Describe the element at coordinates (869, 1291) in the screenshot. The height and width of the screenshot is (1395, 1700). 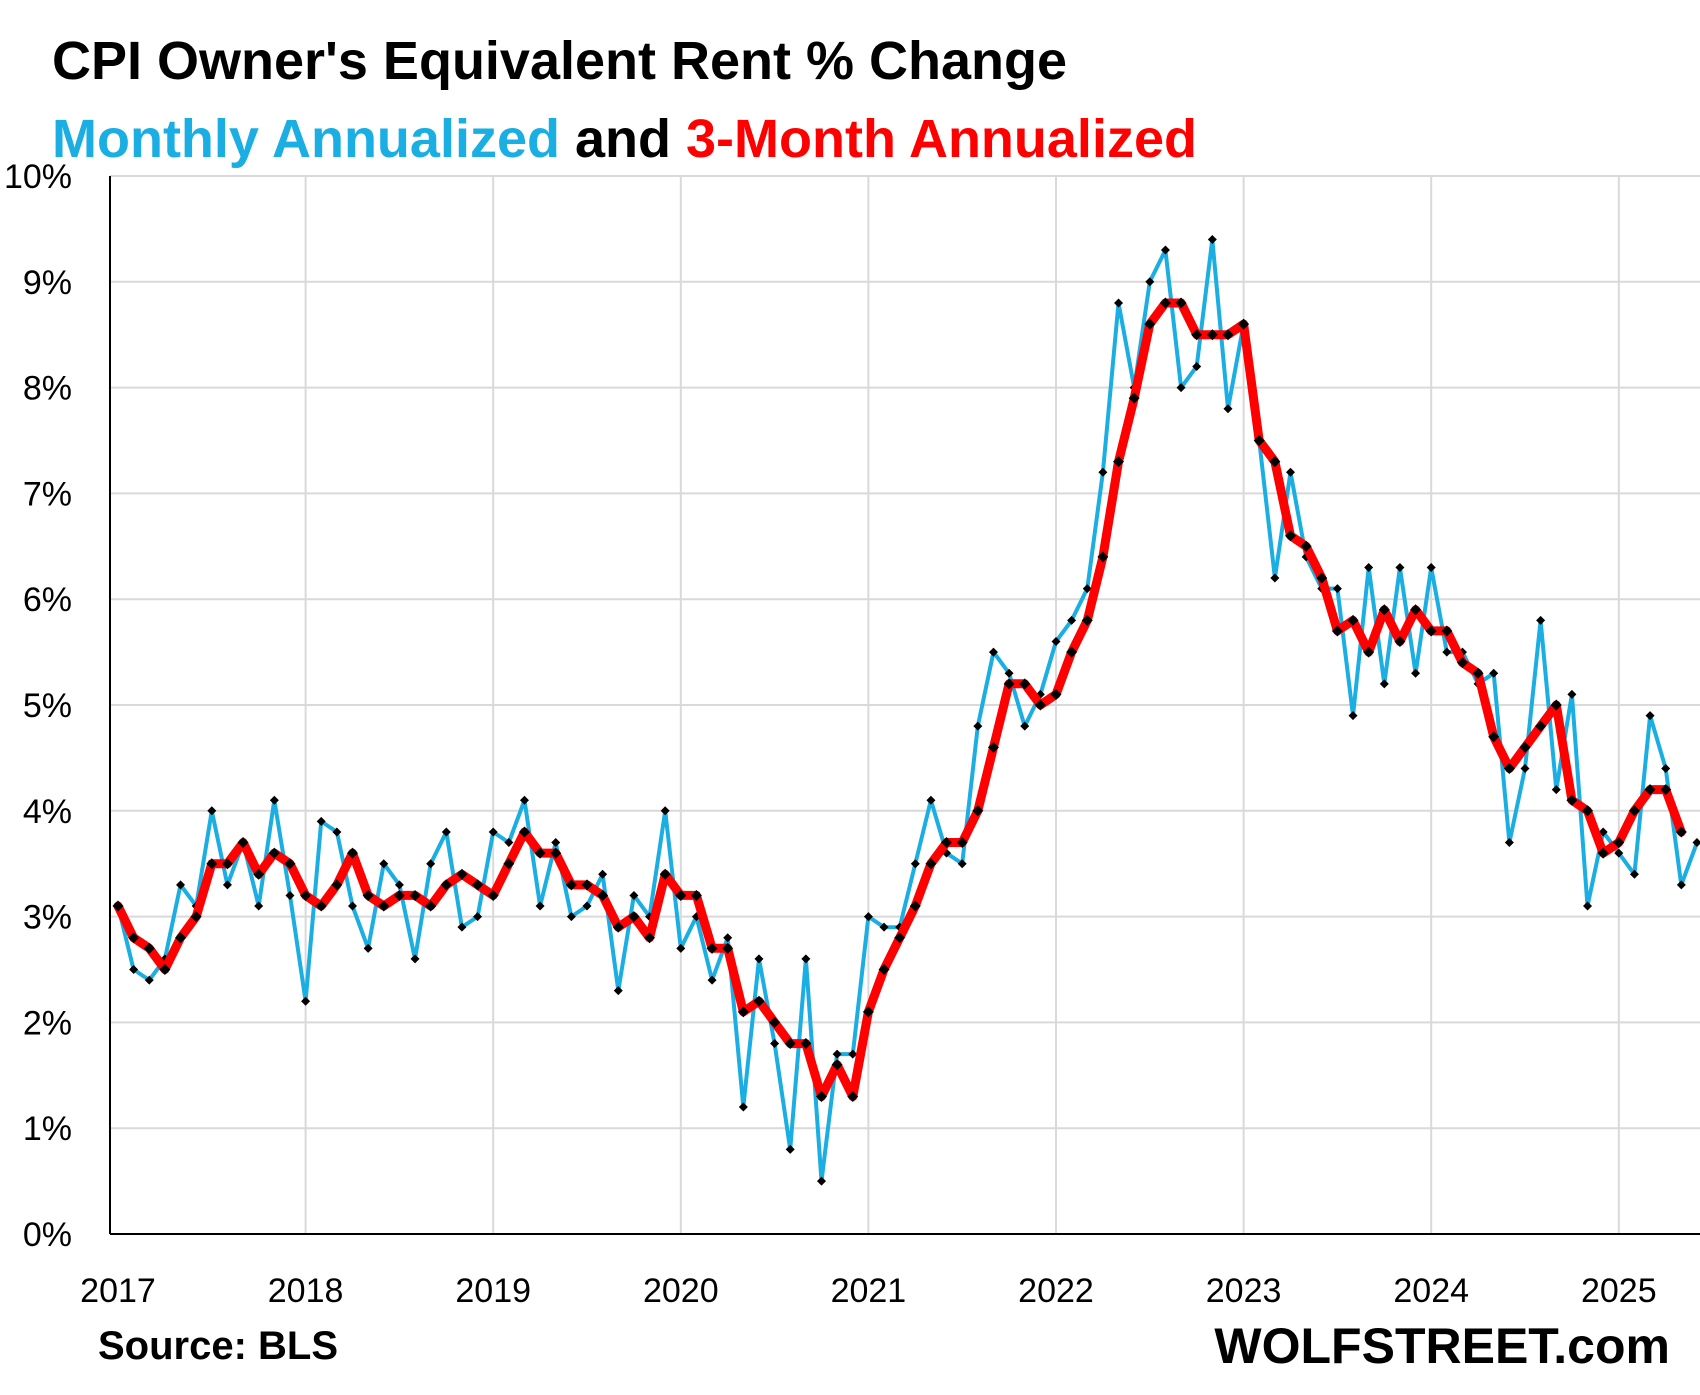
I see `x-tick-label: 2021` at that location.